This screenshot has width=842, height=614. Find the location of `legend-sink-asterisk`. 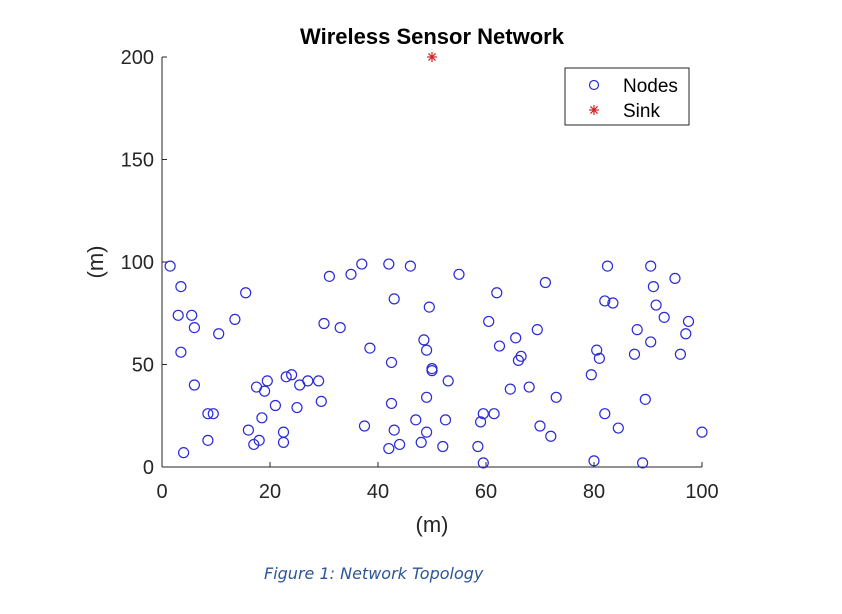

legend-sink-asterisk is located at coordinates (594, 110).